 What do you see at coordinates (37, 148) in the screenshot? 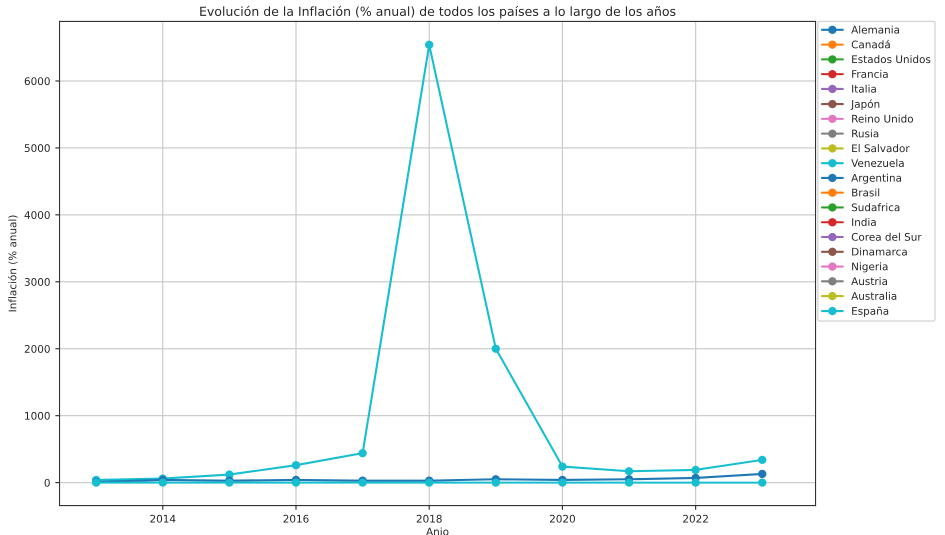
I see `y-tick-label: 5000` at bounding box center [37, 148].